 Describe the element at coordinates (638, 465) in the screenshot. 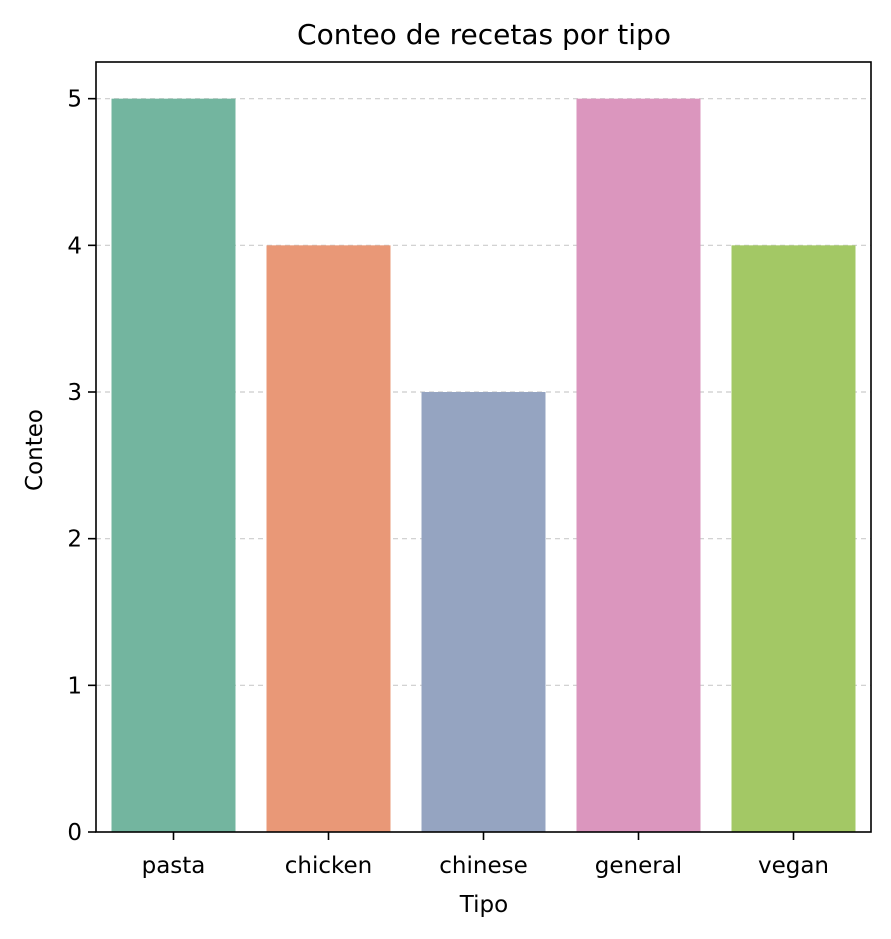

I see `bar-general` at that location.